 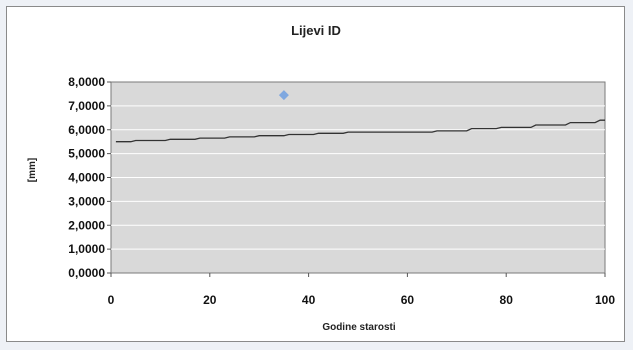 I want to click on x-axis-label: Godine starosti, so click(x=359, y=327).